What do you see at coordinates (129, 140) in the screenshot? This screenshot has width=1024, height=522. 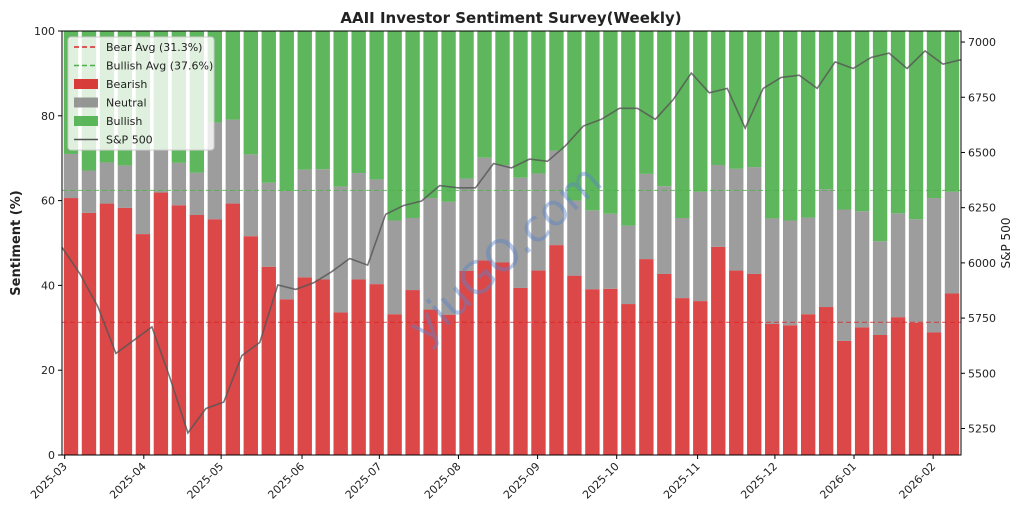 I see `legend-label: S&P 500` at bounding box center [129, 140].